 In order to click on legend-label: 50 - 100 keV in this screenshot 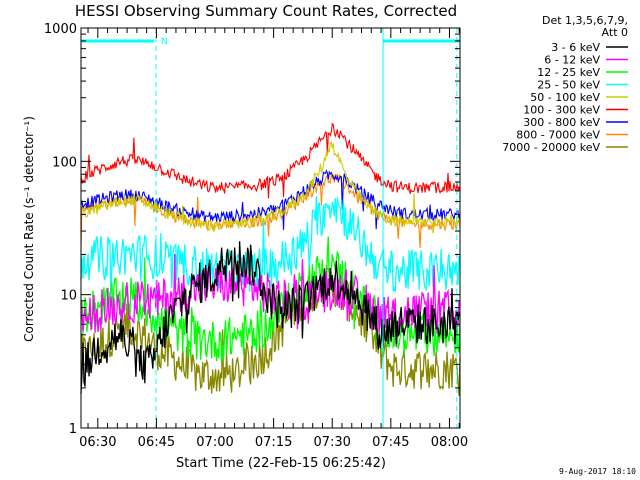, I will do `click(565, 97)`.